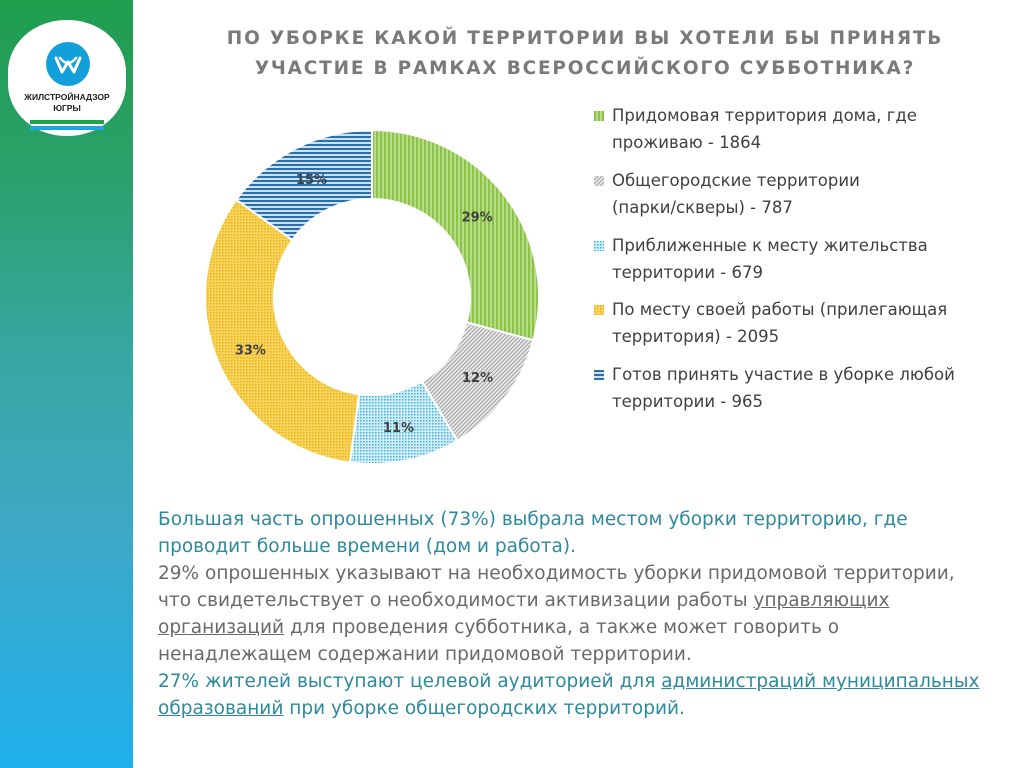 The height and width of the screenshot is (768, 1024). Describe the element at coordinates (250, 351) in the screenshot. I see `slice-label-3: 33%` at that location.